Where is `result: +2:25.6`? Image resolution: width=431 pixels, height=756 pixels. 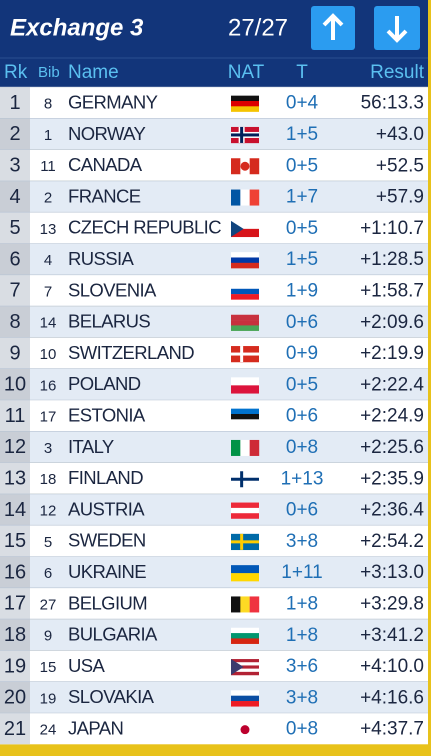 result: +2:25.6 is located at coordinates (392, 447).